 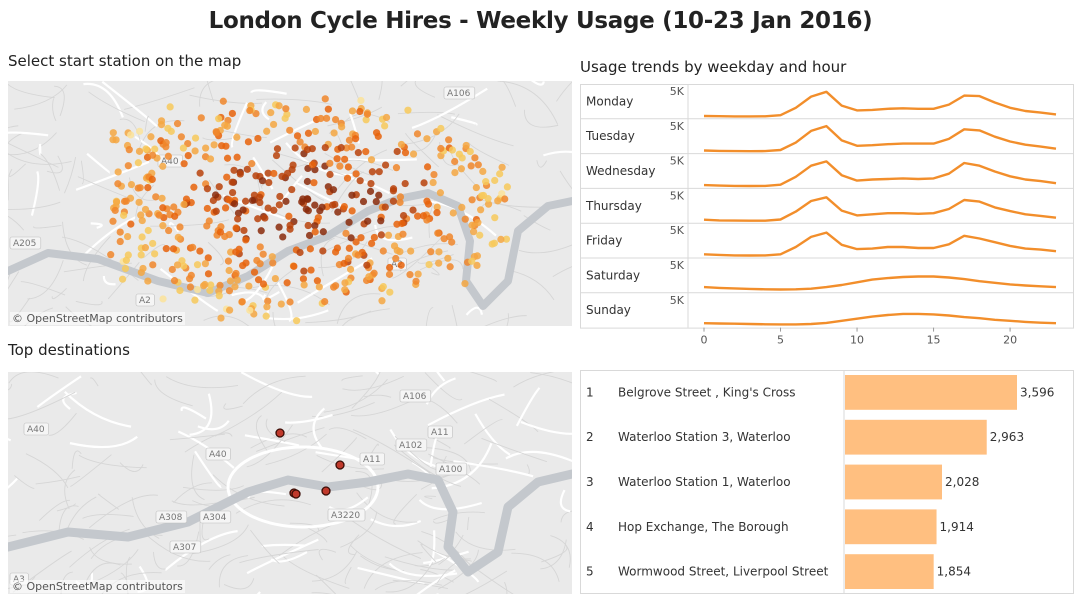 I want to click on destination-bar, so click(x=891, y=527).